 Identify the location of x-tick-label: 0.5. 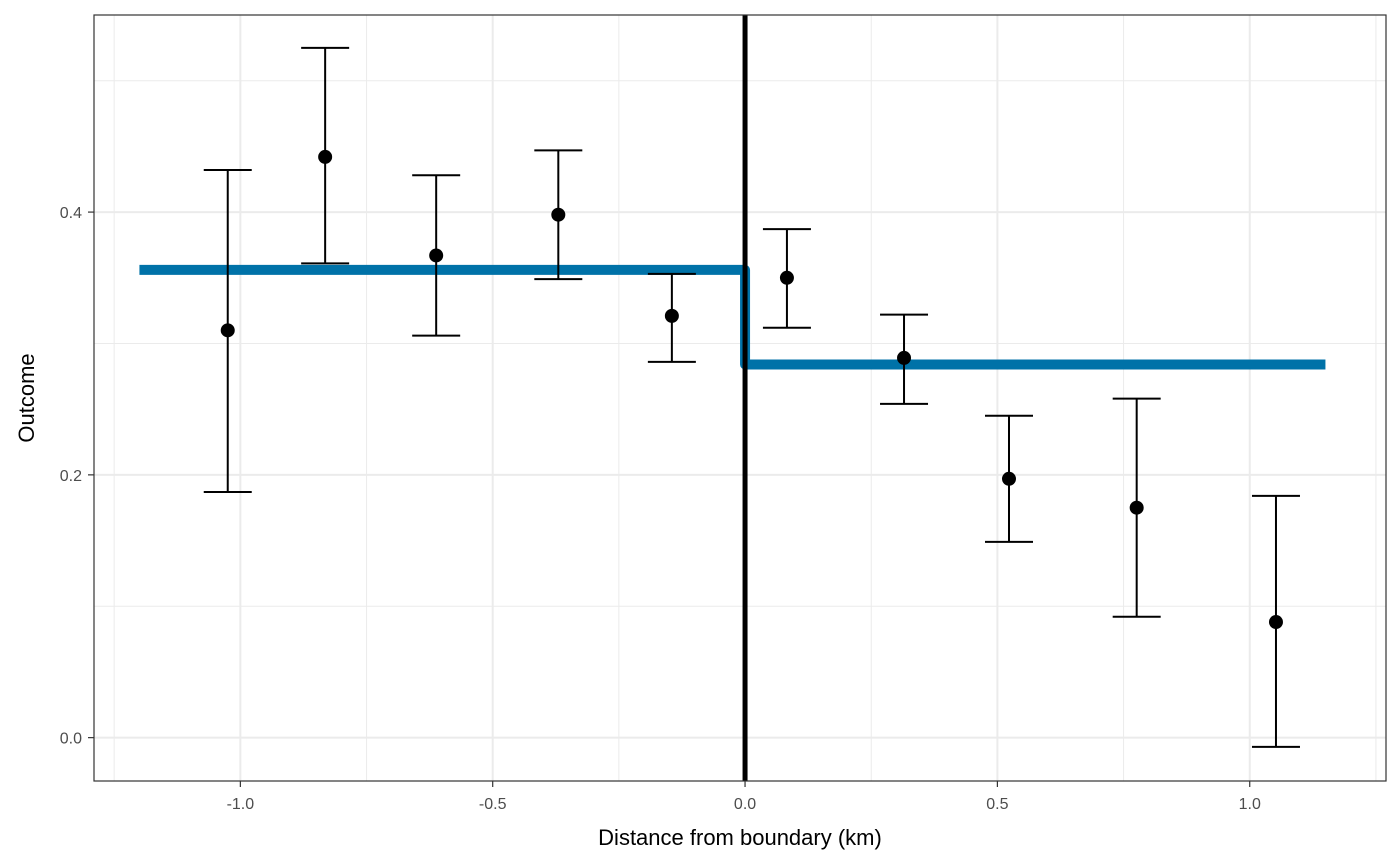
(997, 804).